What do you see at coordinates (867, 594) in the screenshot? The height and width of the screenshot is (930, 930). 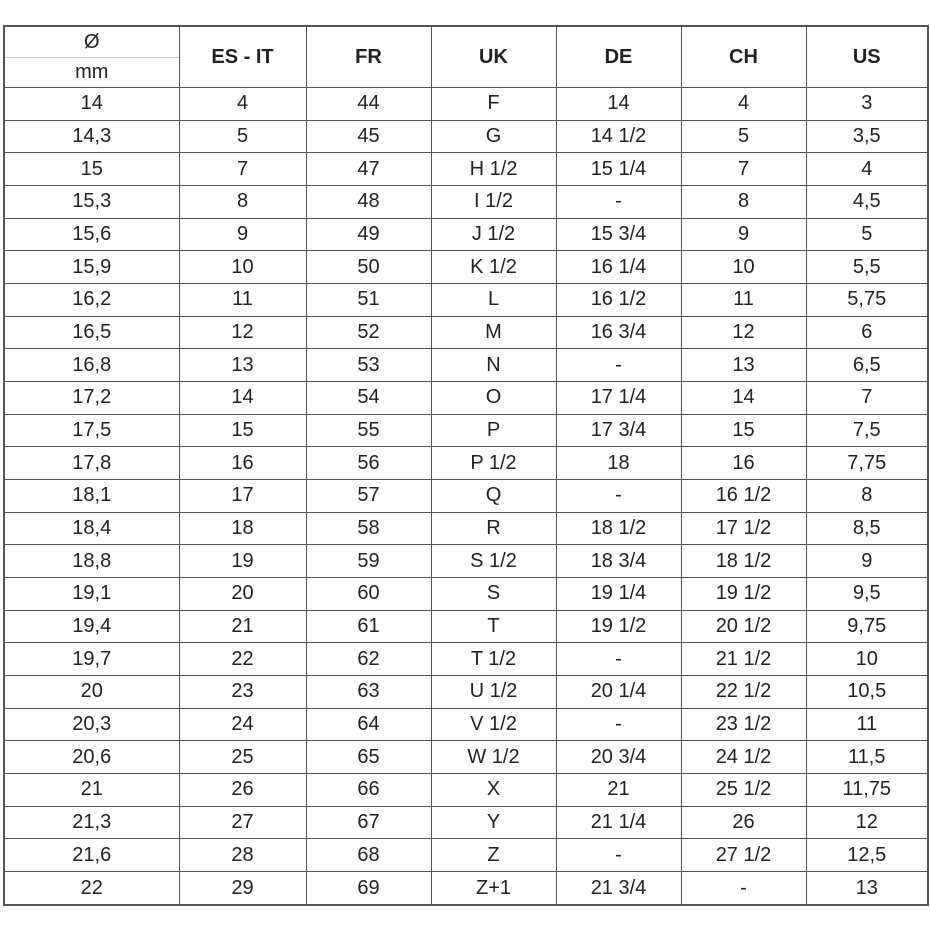 I see `table-cell: 9,5` at bounding box center [867, 594].